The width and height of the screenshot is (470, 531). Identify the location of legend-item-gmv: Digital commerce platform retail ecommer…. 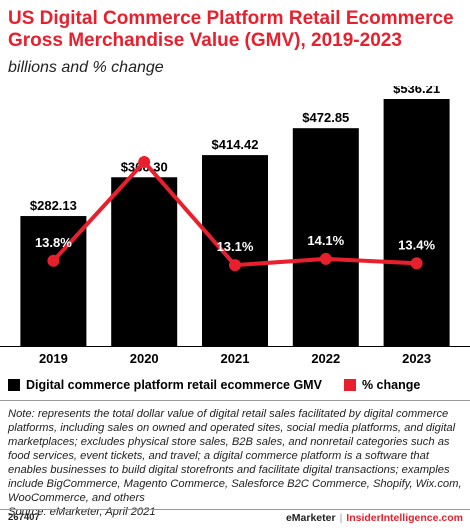
(165, 385).